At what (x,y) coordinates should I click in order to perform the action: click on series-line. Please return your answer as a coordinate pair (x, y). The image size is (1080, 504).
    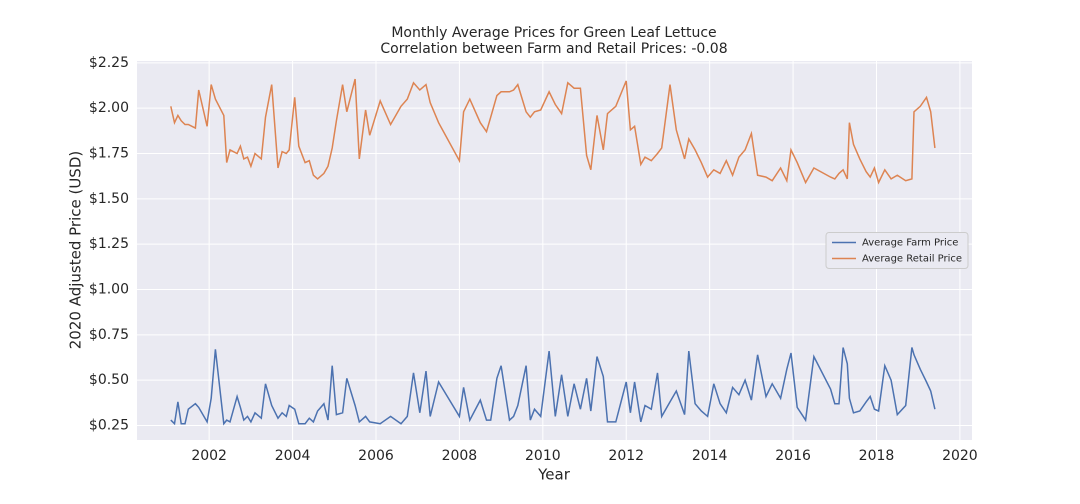
    Looking at the image, I should click on (553, 386).